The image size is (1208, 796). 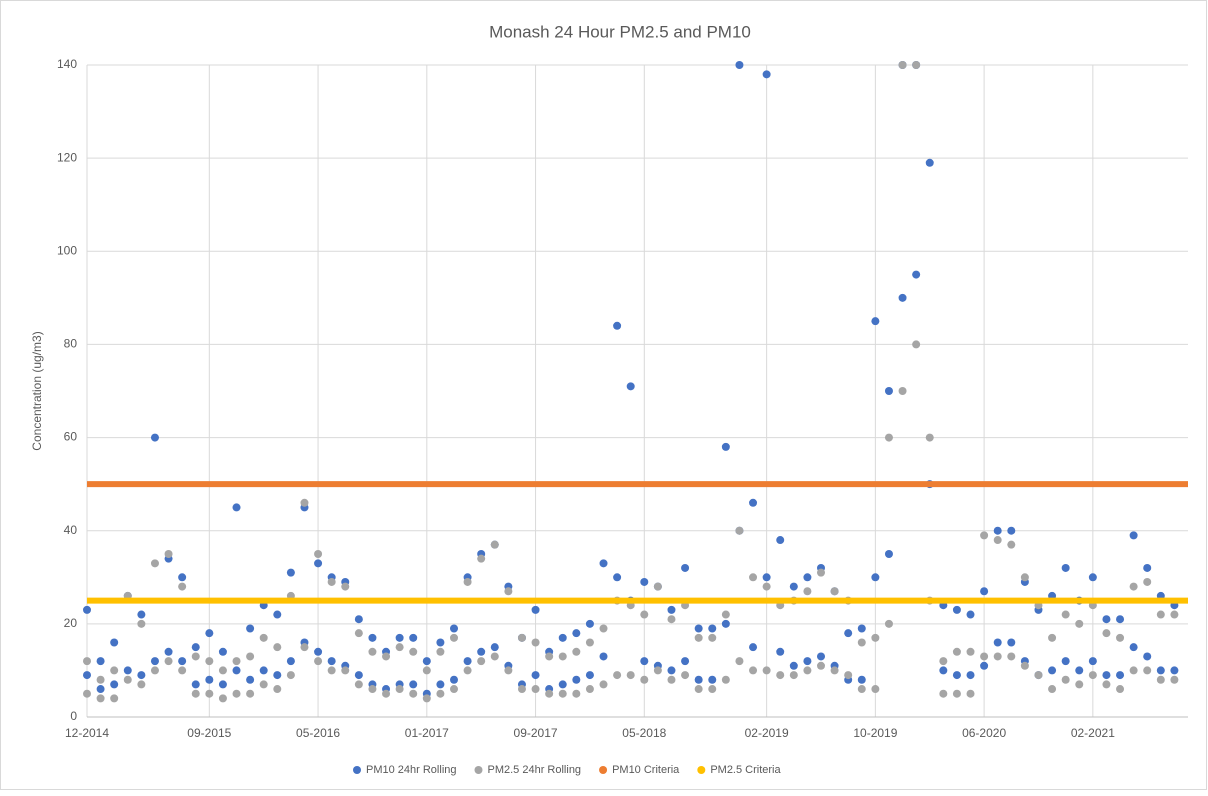 I want to click on x-tick-label: 01-2017, so click(x=427, y=733).